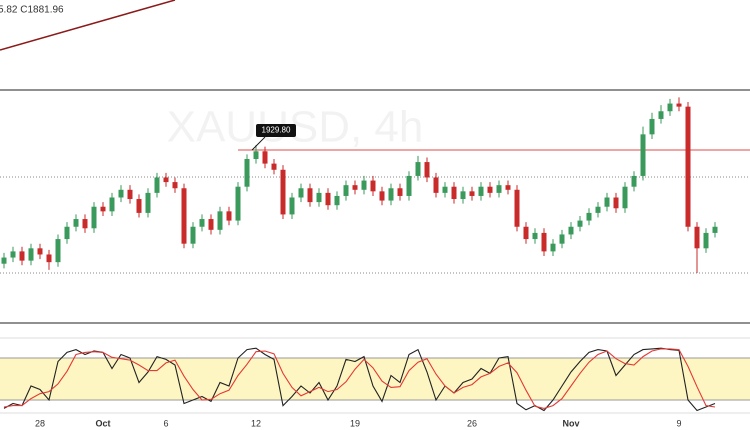 The height and width of the screenshot is (430, 750). I want to click on band-fill, so click(375, 379).